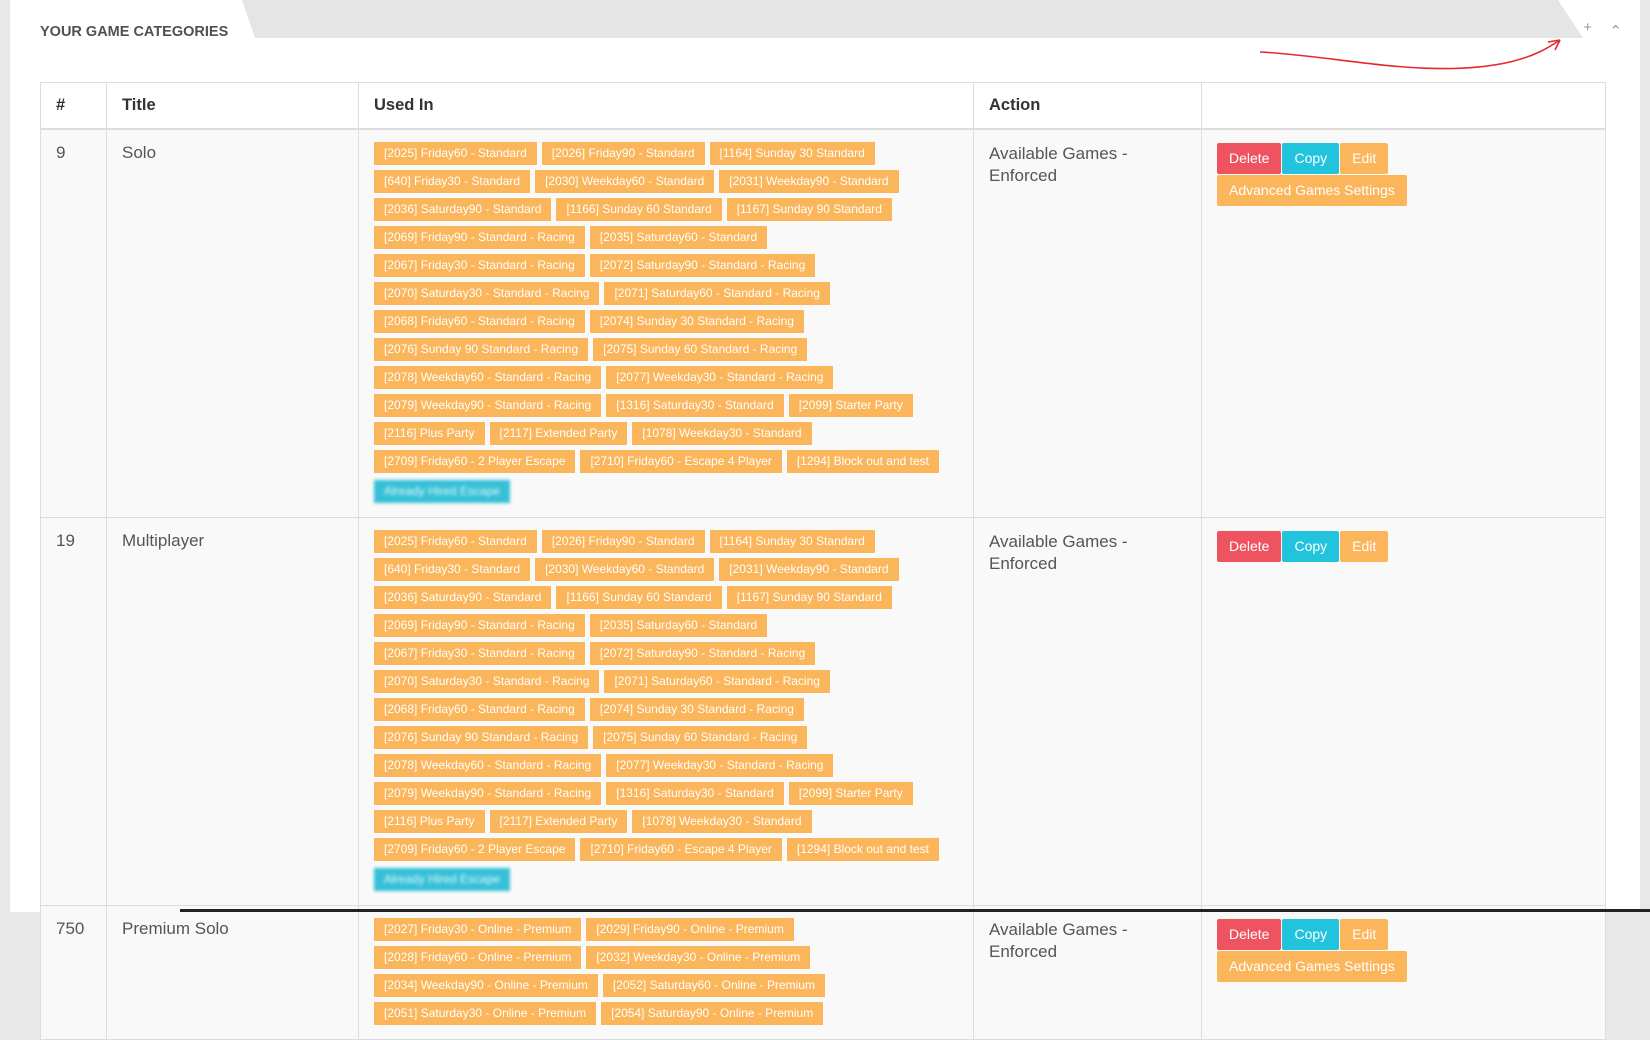 The width and height of the screenshot is (1650, 1040). I want to click on game-tag: [2027] Friday30 - Online - Premium, so click(478, 929).